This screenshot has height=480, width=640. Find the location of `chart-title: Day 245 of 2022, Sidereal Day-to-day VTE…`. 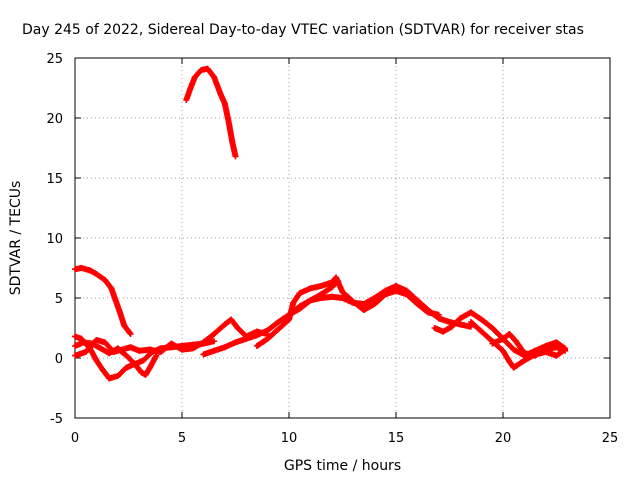

chart-title: Day 245 of 2022, Sidereal Day-to-day VTE… is located at coordinates (303, 30).